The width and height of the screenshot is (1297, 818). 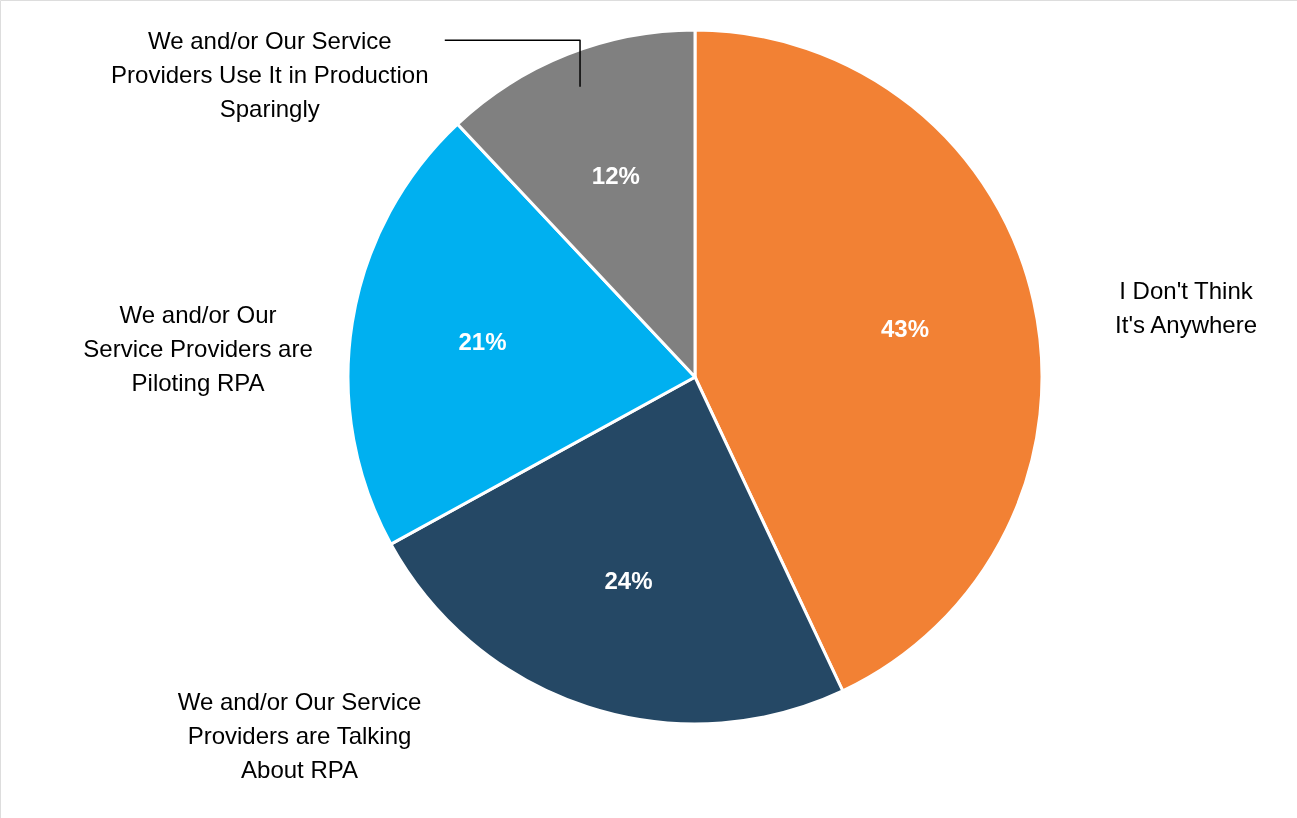 I want to click on slice-label: We and/or Our Service Providers are Talking About RPA, so click(x=299, y=735).